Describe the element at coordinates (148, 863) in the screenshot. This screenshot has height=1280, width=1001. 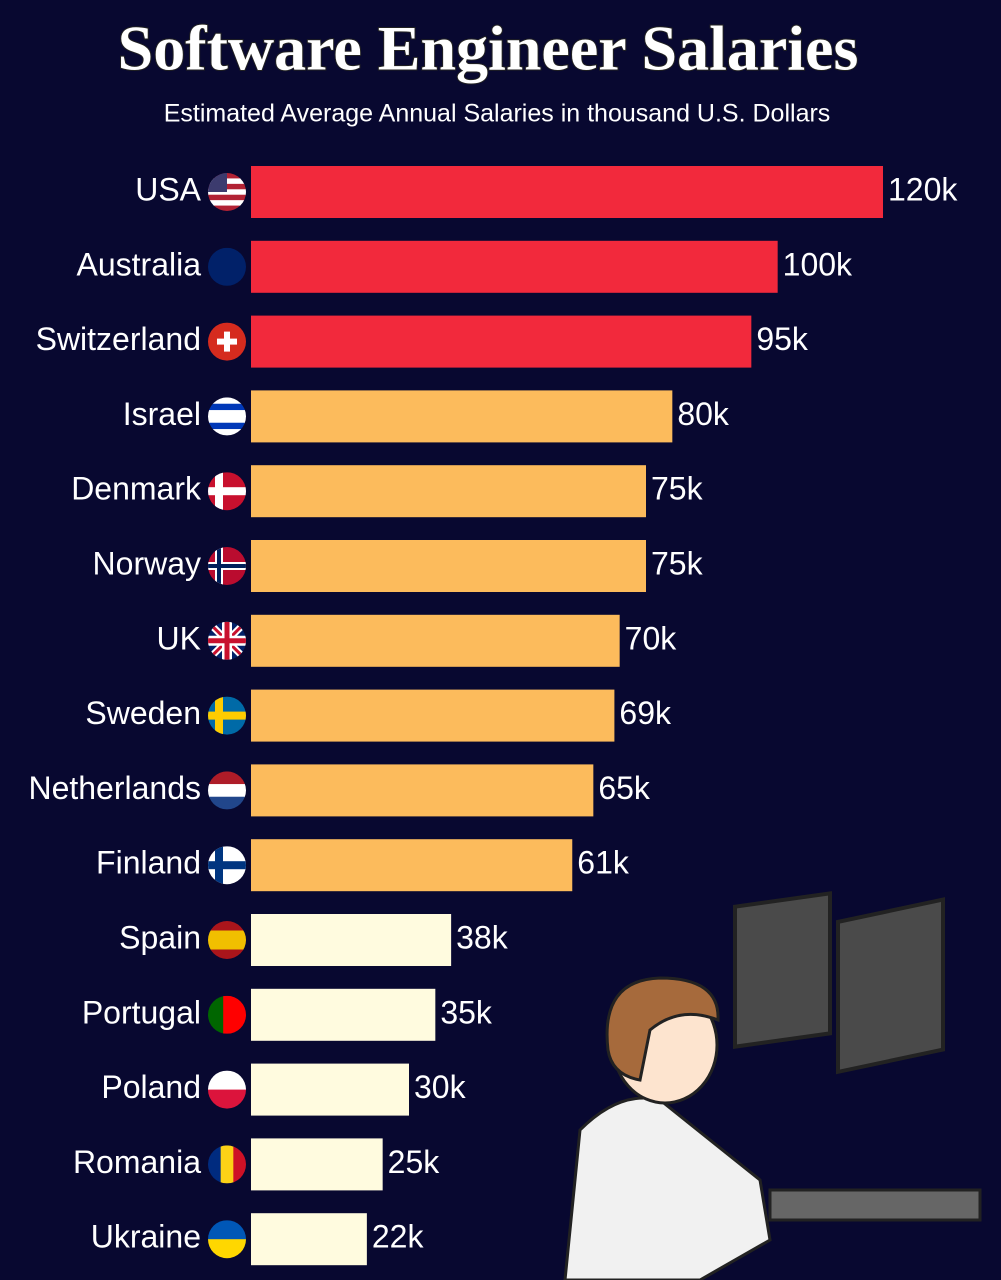
I see `category-label: Finland` at that location.